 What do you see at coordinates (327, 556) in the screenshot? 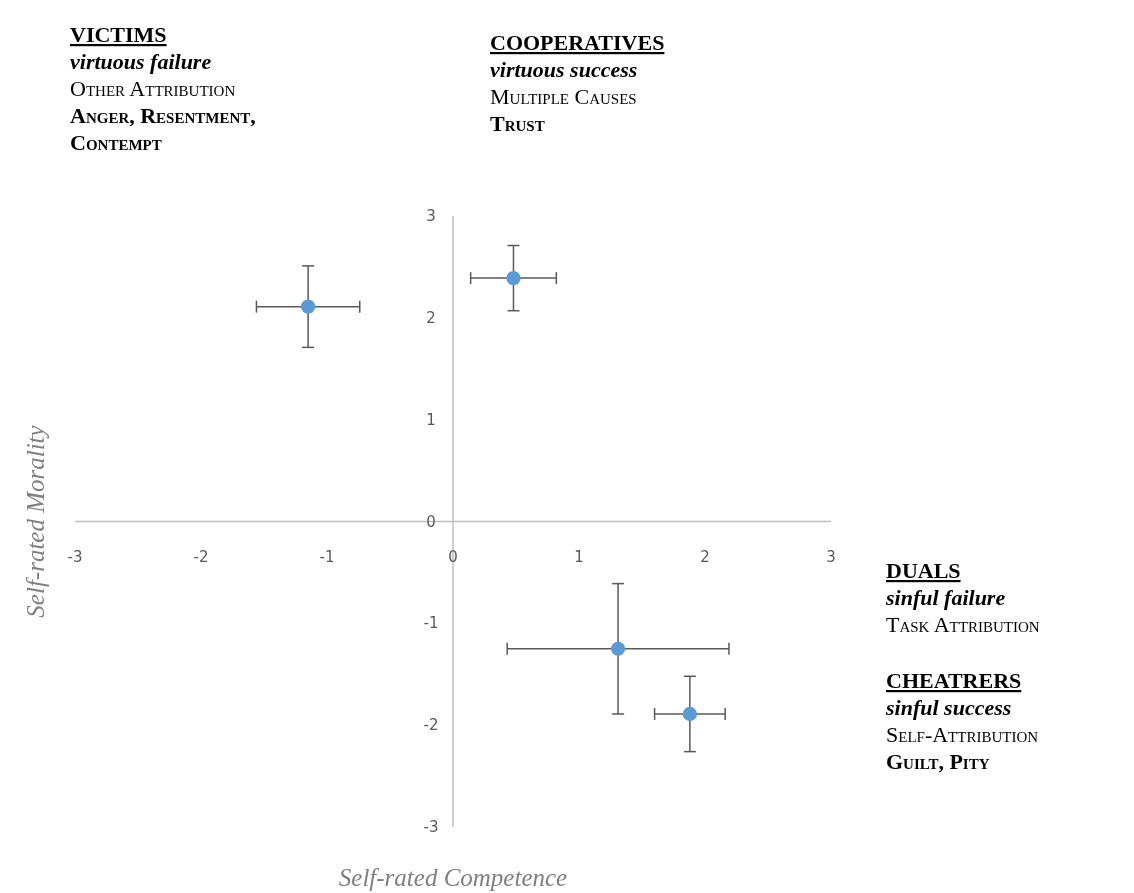
I see `x-tick-label: -1` at bounding box center [327, 556].